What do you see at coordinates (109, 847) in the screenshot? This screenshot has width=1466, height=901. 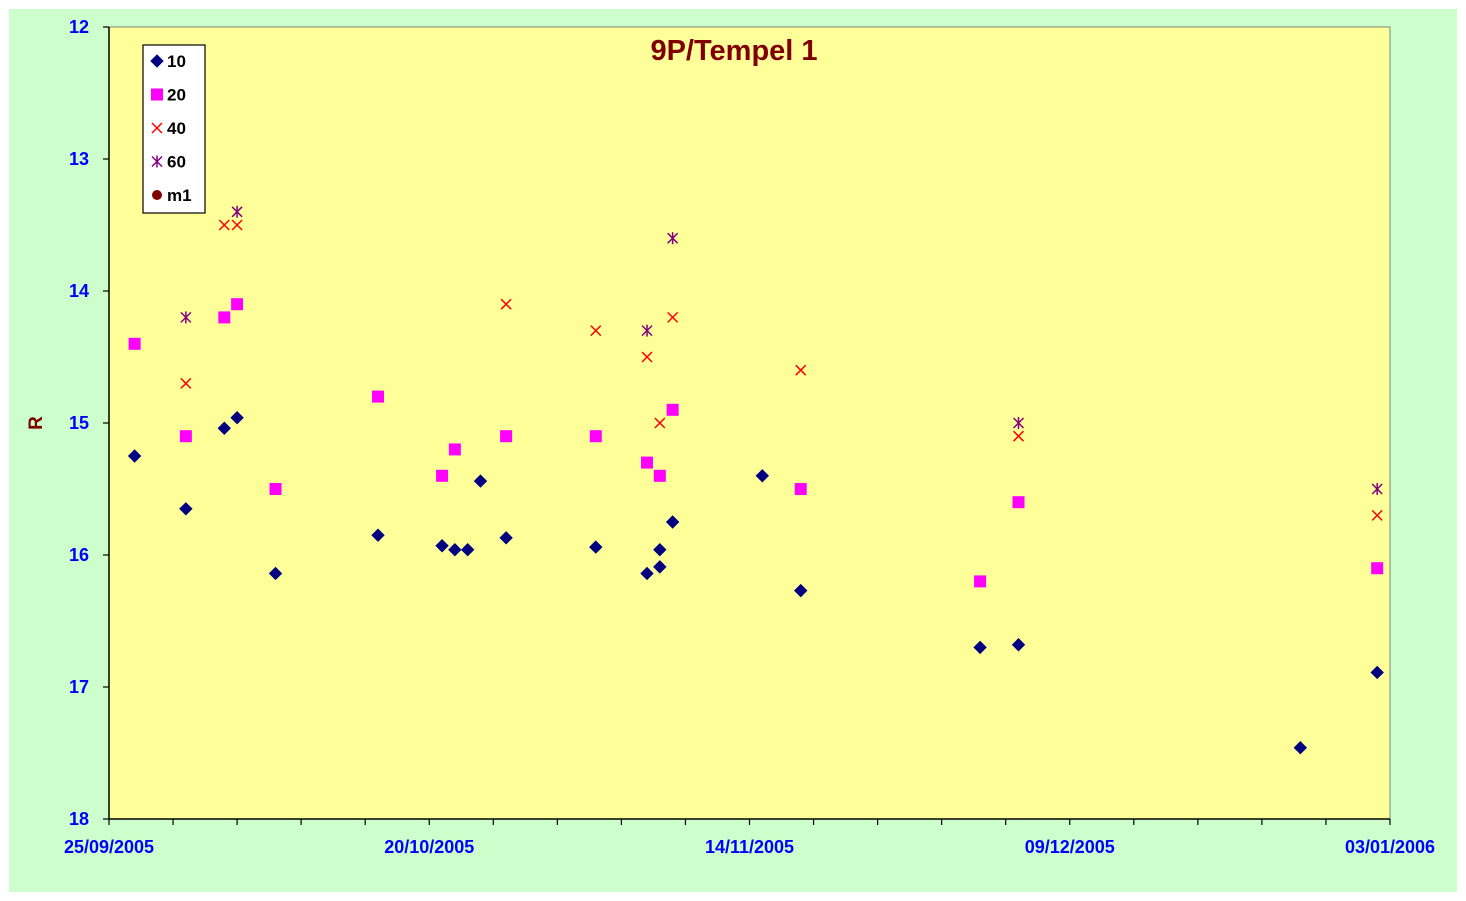 I see `x-tick-label: 25/09/2005` at bounding box center [109, 847].